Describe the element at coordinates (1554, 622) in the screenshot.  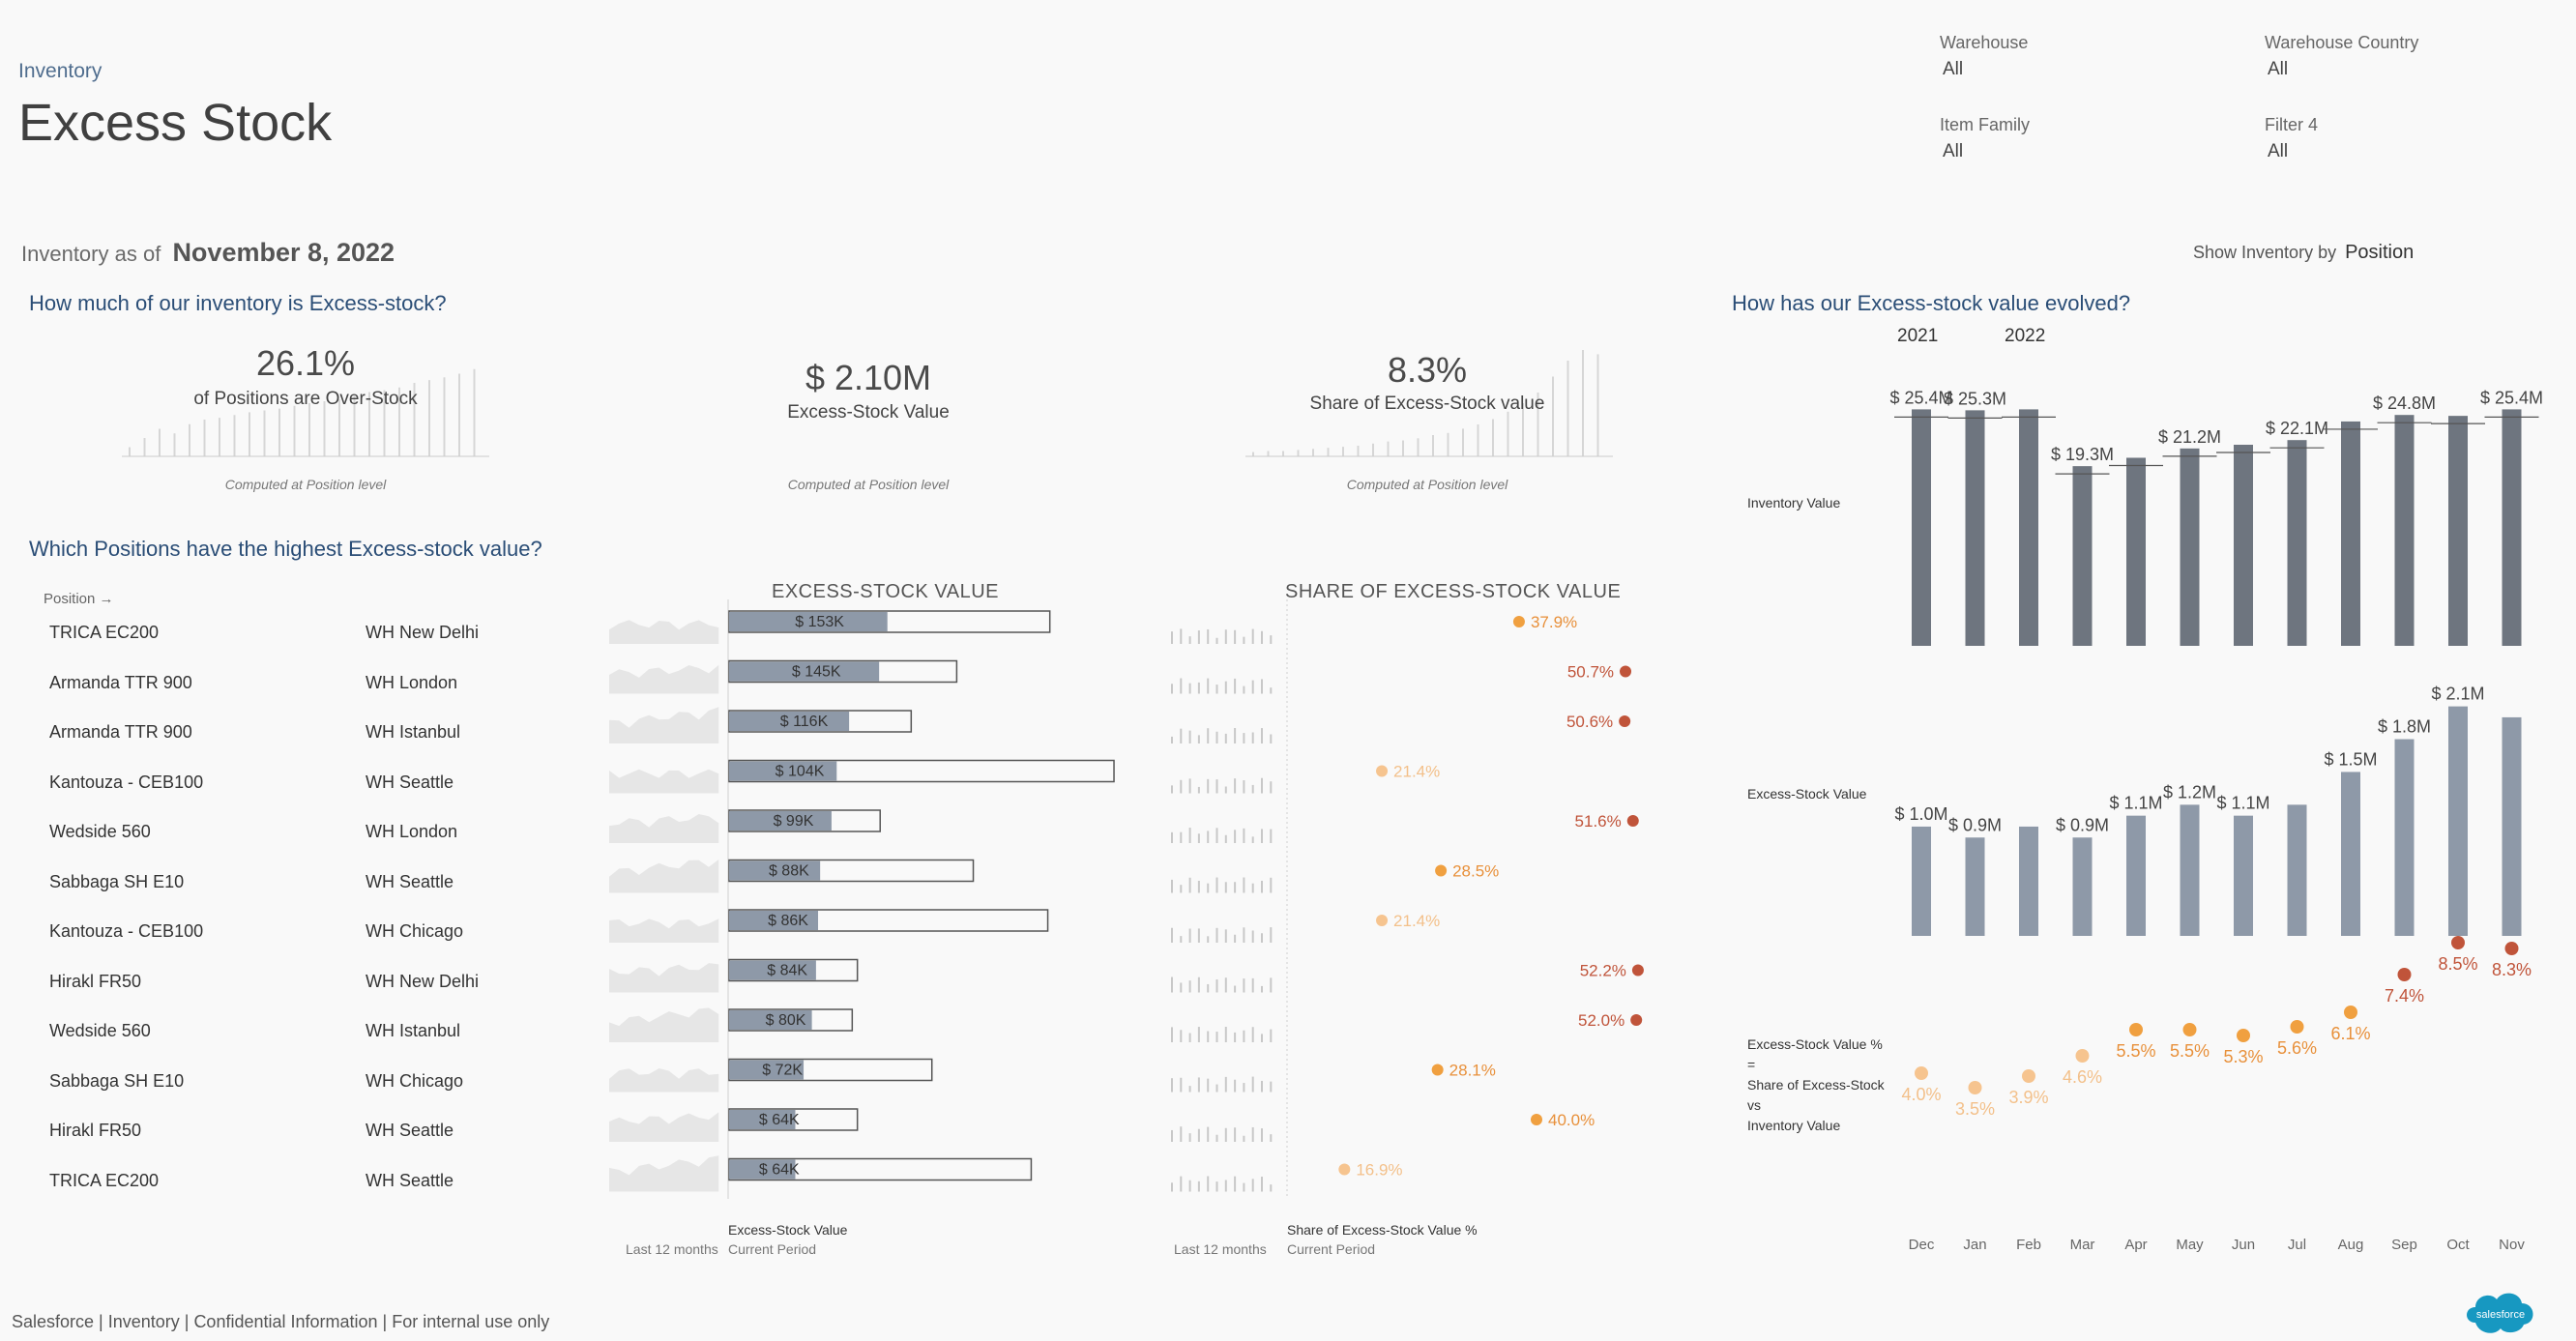
I see `share-dot-label: 37.9%` at that location.